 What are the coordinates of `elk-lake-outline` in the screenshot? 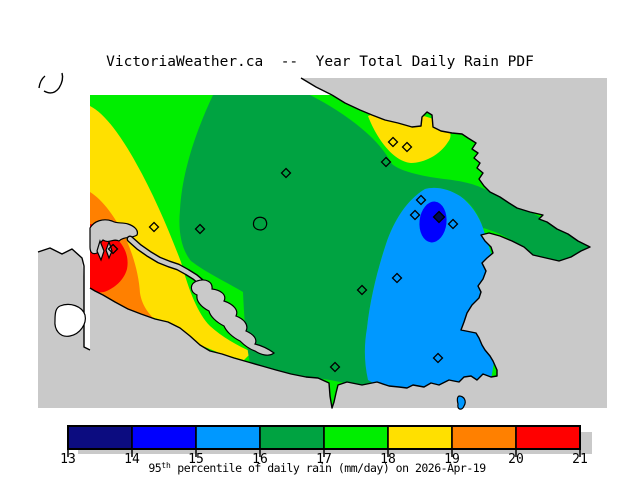 It's located at (260, 223).